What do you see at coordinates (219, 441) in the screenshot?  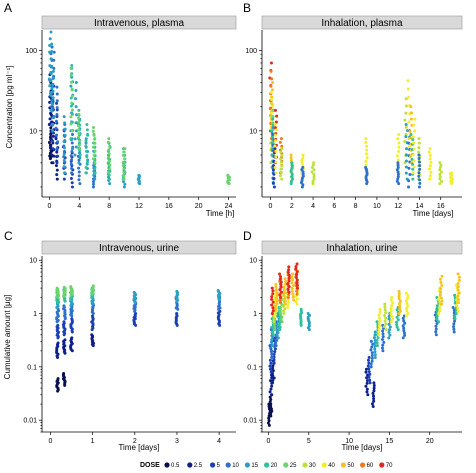 I see `x-tick-label: 4` at bounding box center [219, 441].